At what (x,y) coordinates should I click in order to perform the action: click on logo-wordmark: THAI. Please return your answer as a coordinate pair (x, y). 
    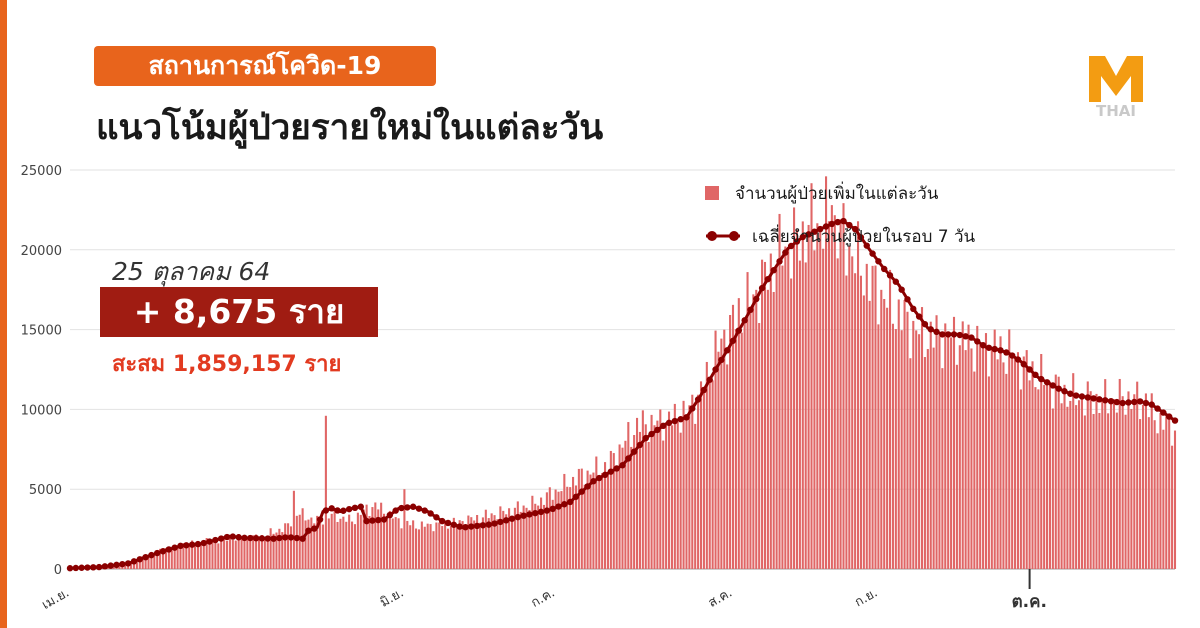
    Looking at the image, I should click on (1116, 111).